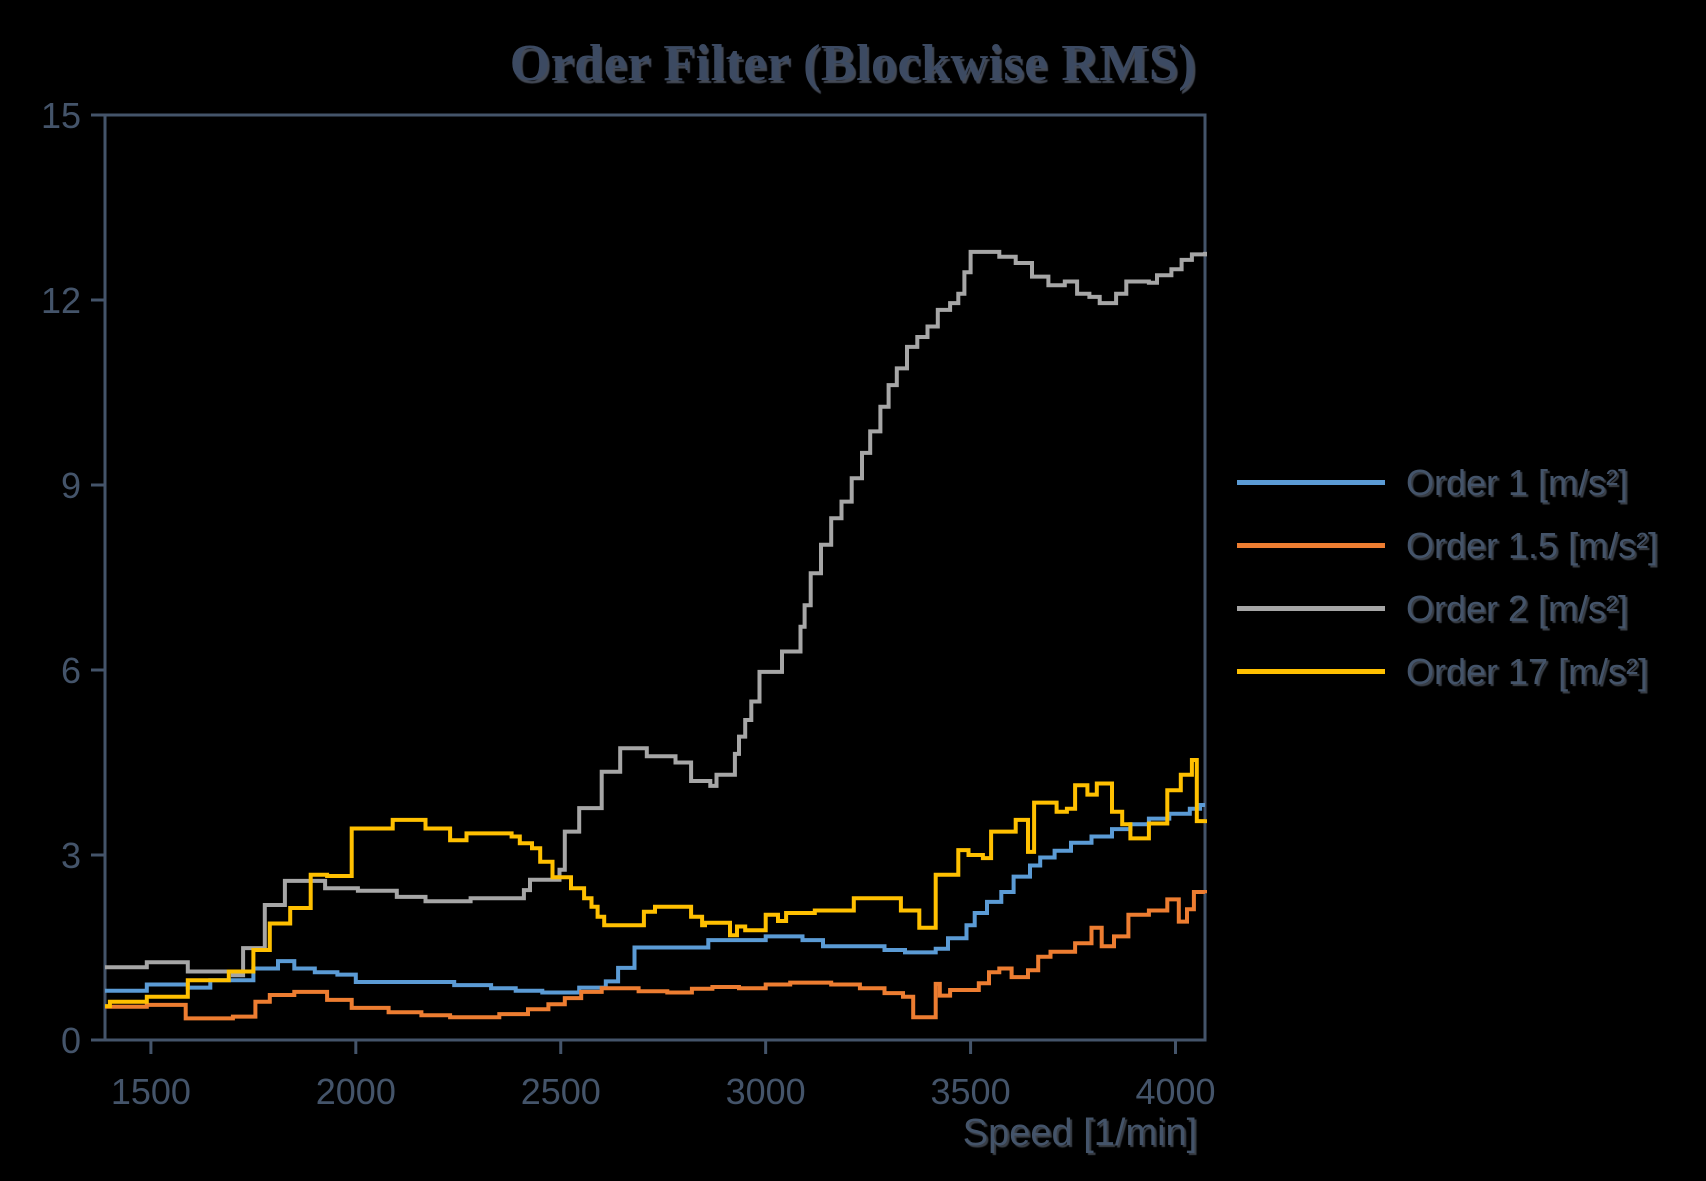  I want to click on x-axis-title: Speed [1/min], so click(1080, 1133).